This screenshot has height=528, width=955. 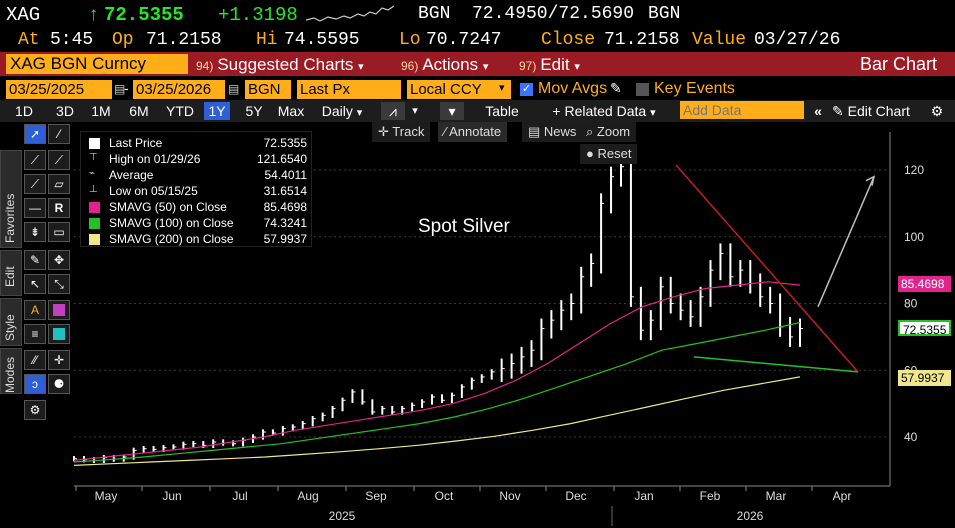 I want to click on open-label: Op, so click(x=123, y=40).